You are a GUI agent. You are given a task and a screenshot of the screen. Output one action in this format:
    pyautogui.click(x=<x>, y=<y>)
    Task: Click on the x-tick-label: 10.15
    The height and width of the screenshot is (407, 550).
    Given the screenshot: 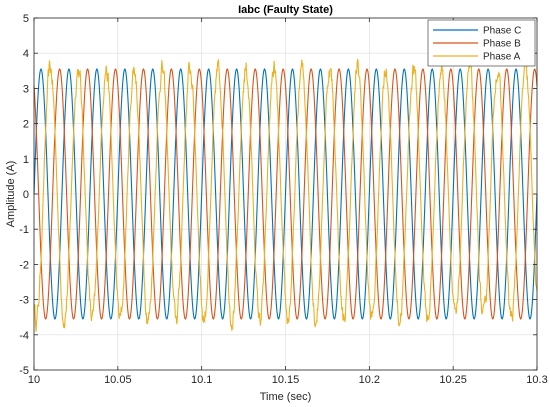 What is the action you would take?
    pyautogui.click(x=286, y=380)
    